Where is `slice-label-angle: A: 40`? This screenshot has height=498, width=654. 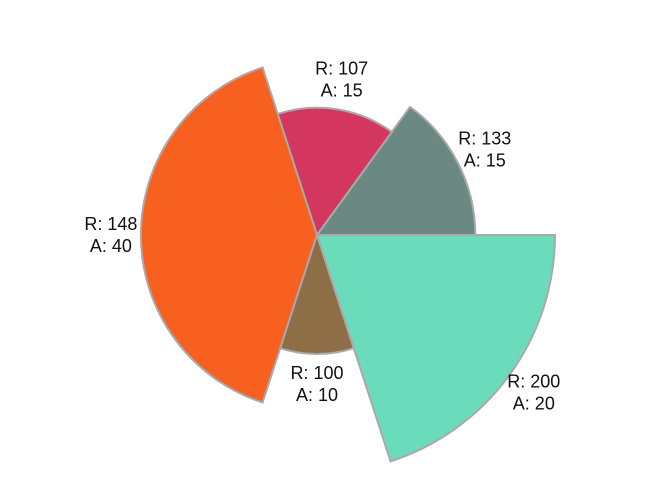
slice-label-angle: A: 40 is located at coordinates (111, 246).